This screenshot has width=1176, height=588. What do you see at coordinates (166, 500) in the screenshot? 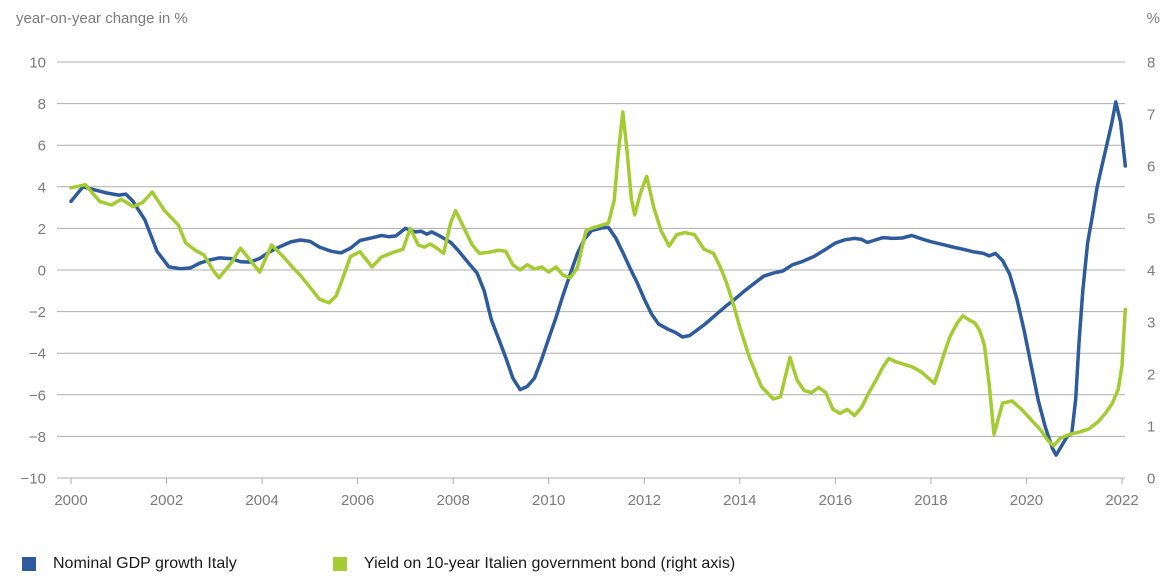
I see `x-tick-label: 2002` at bounding box center [166, 500].